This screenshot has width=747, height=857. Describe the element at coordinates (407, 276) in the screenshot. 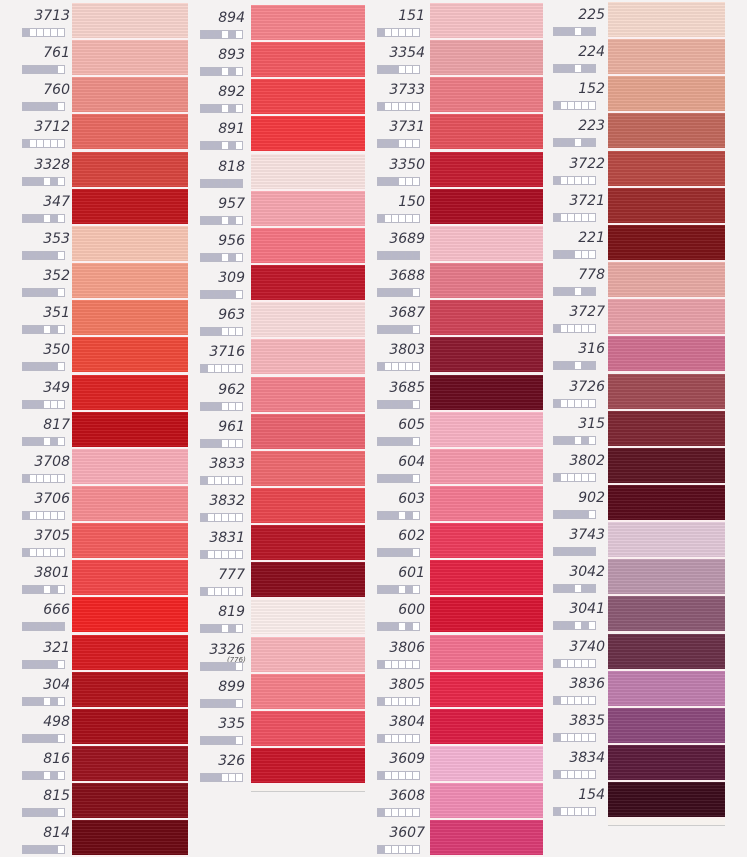

I see `color-code-label: 3688` at that location.